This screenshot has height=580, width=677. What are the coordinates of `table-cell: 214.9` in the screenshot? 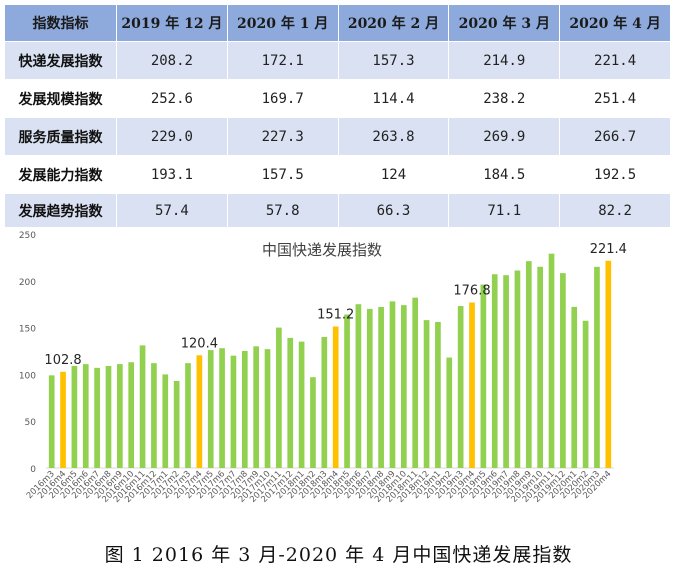 It's located at (504, 60).